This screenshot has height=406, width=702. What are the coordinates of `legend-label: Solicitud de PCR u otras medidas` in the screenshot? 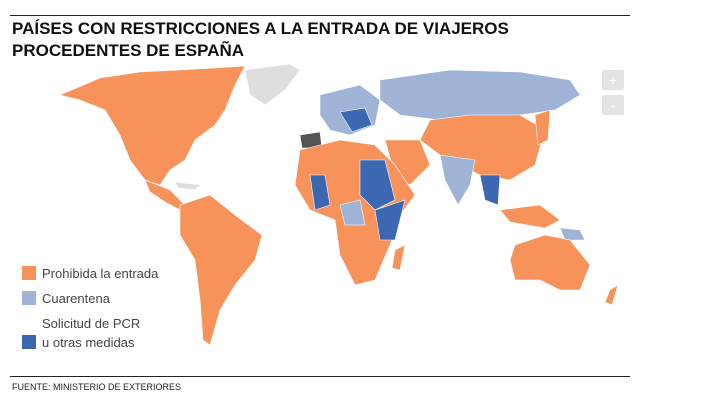 It's located at (91, 333).